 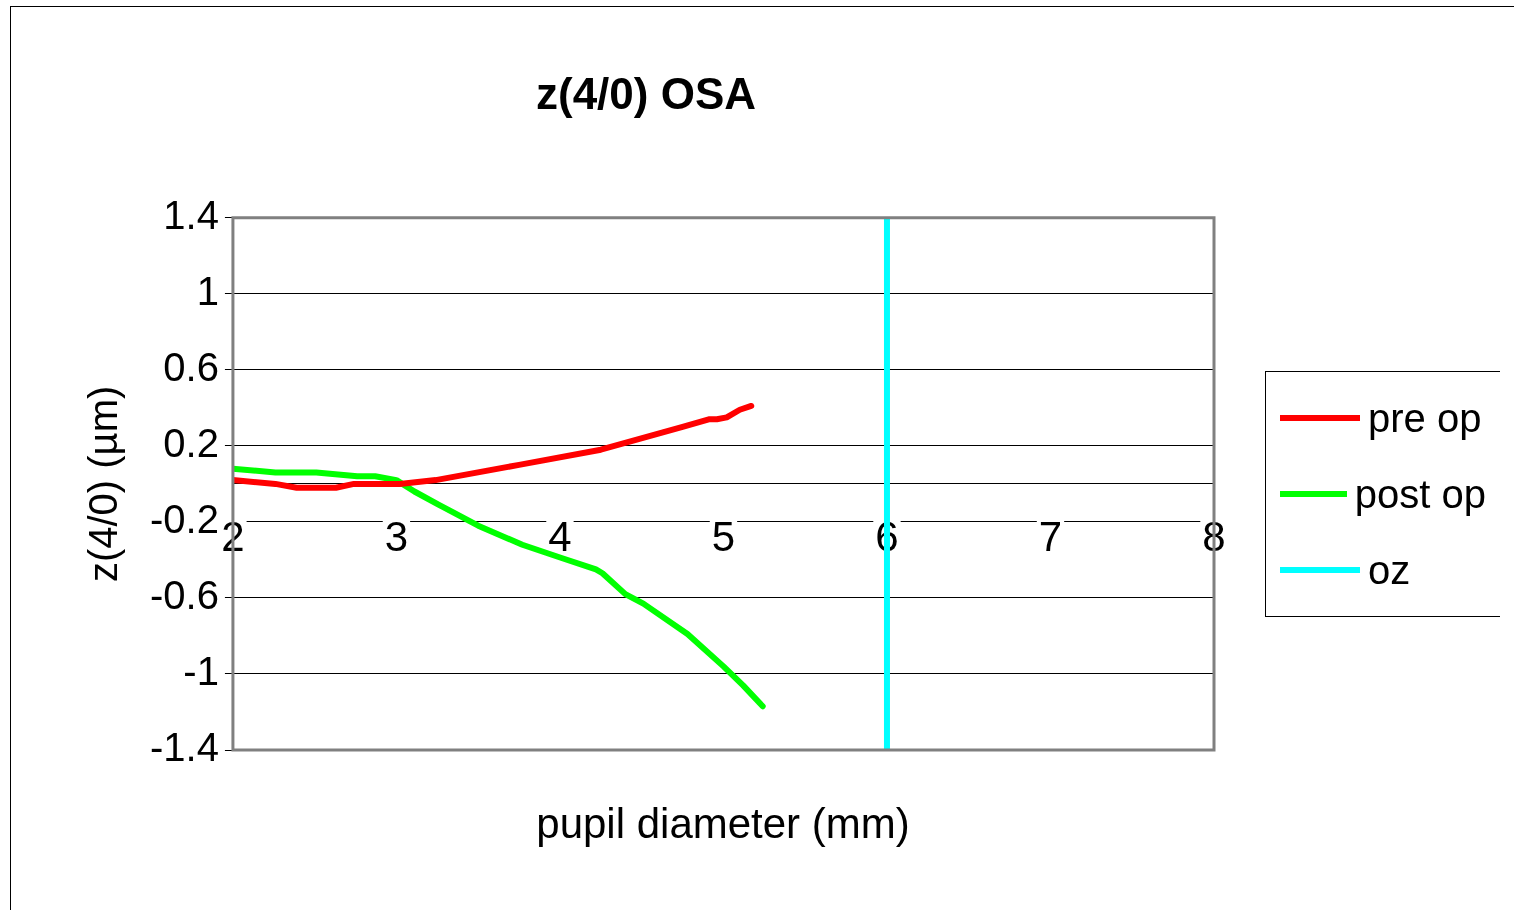 I want to click on x-tick-label: 7, so click(x=1050, y=536).